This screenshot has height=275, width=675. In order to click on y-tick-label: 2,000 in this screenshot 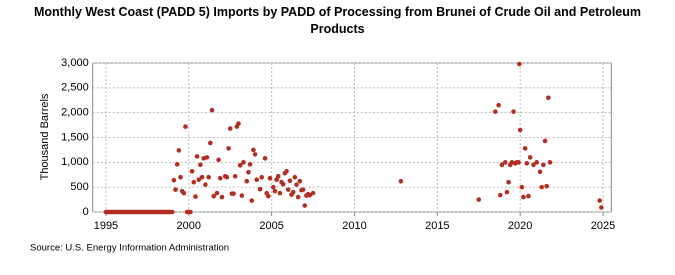, I will do `click(75, 113)`.